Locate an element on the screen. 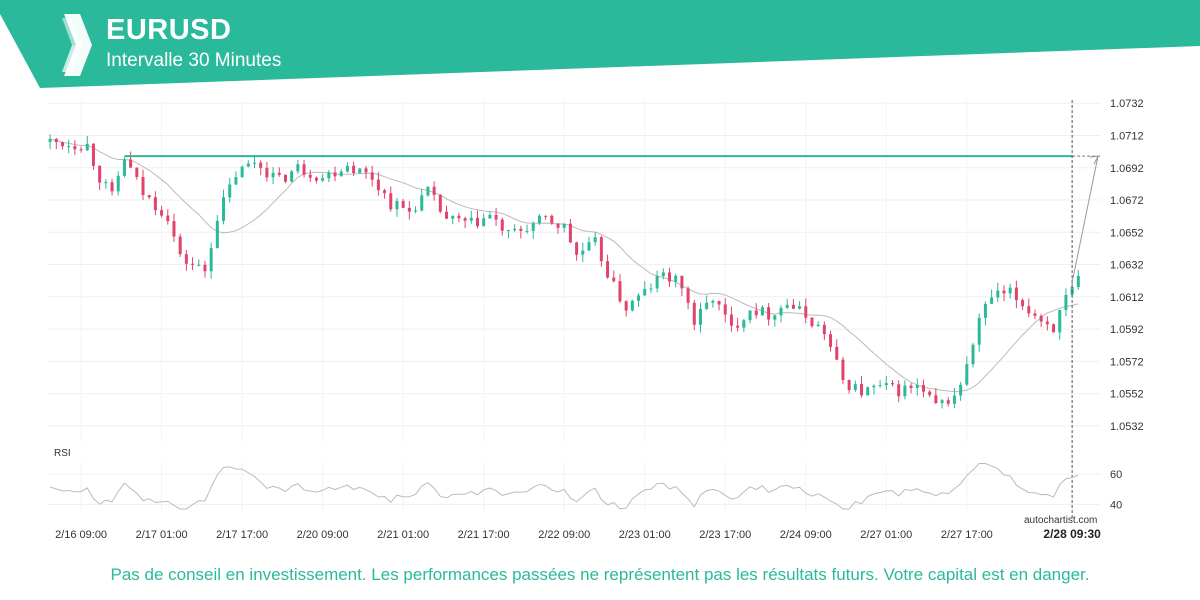 The image size is (1200, 600). rsi-line is located at coordinates (564, 486).